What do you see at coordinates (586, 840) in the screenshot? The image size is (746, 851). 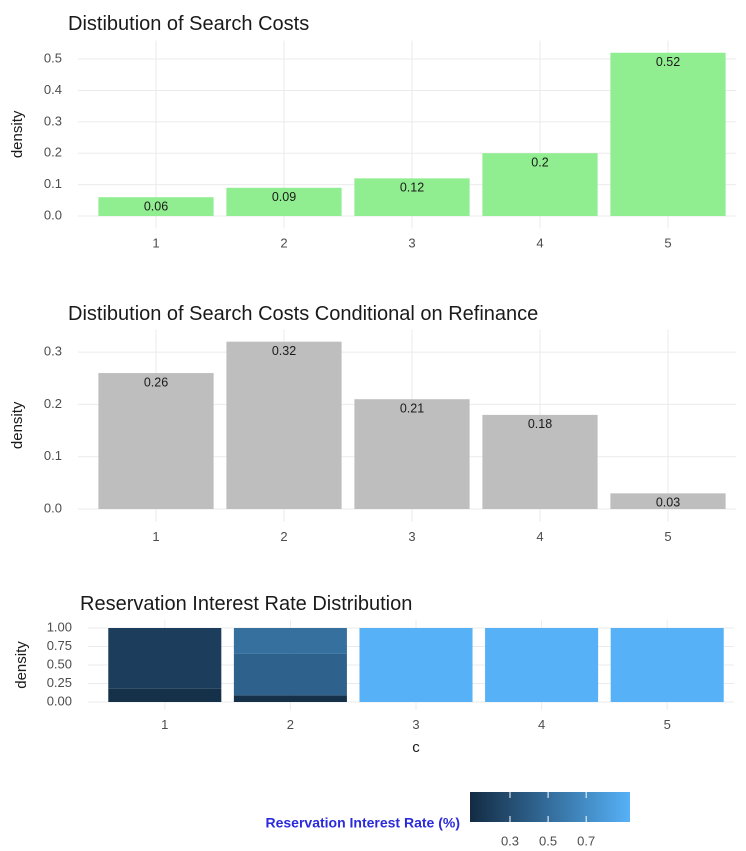 I see `legend-tick-label: 0.7` at bounding box center [586, 840].